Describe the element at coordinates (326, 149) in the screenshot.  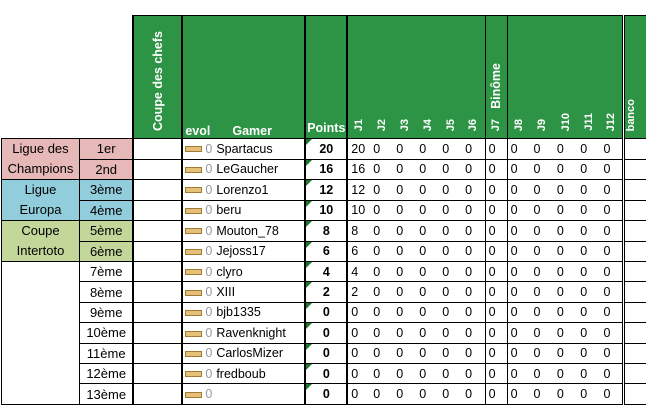
I see `points-cell: 20` at that location.